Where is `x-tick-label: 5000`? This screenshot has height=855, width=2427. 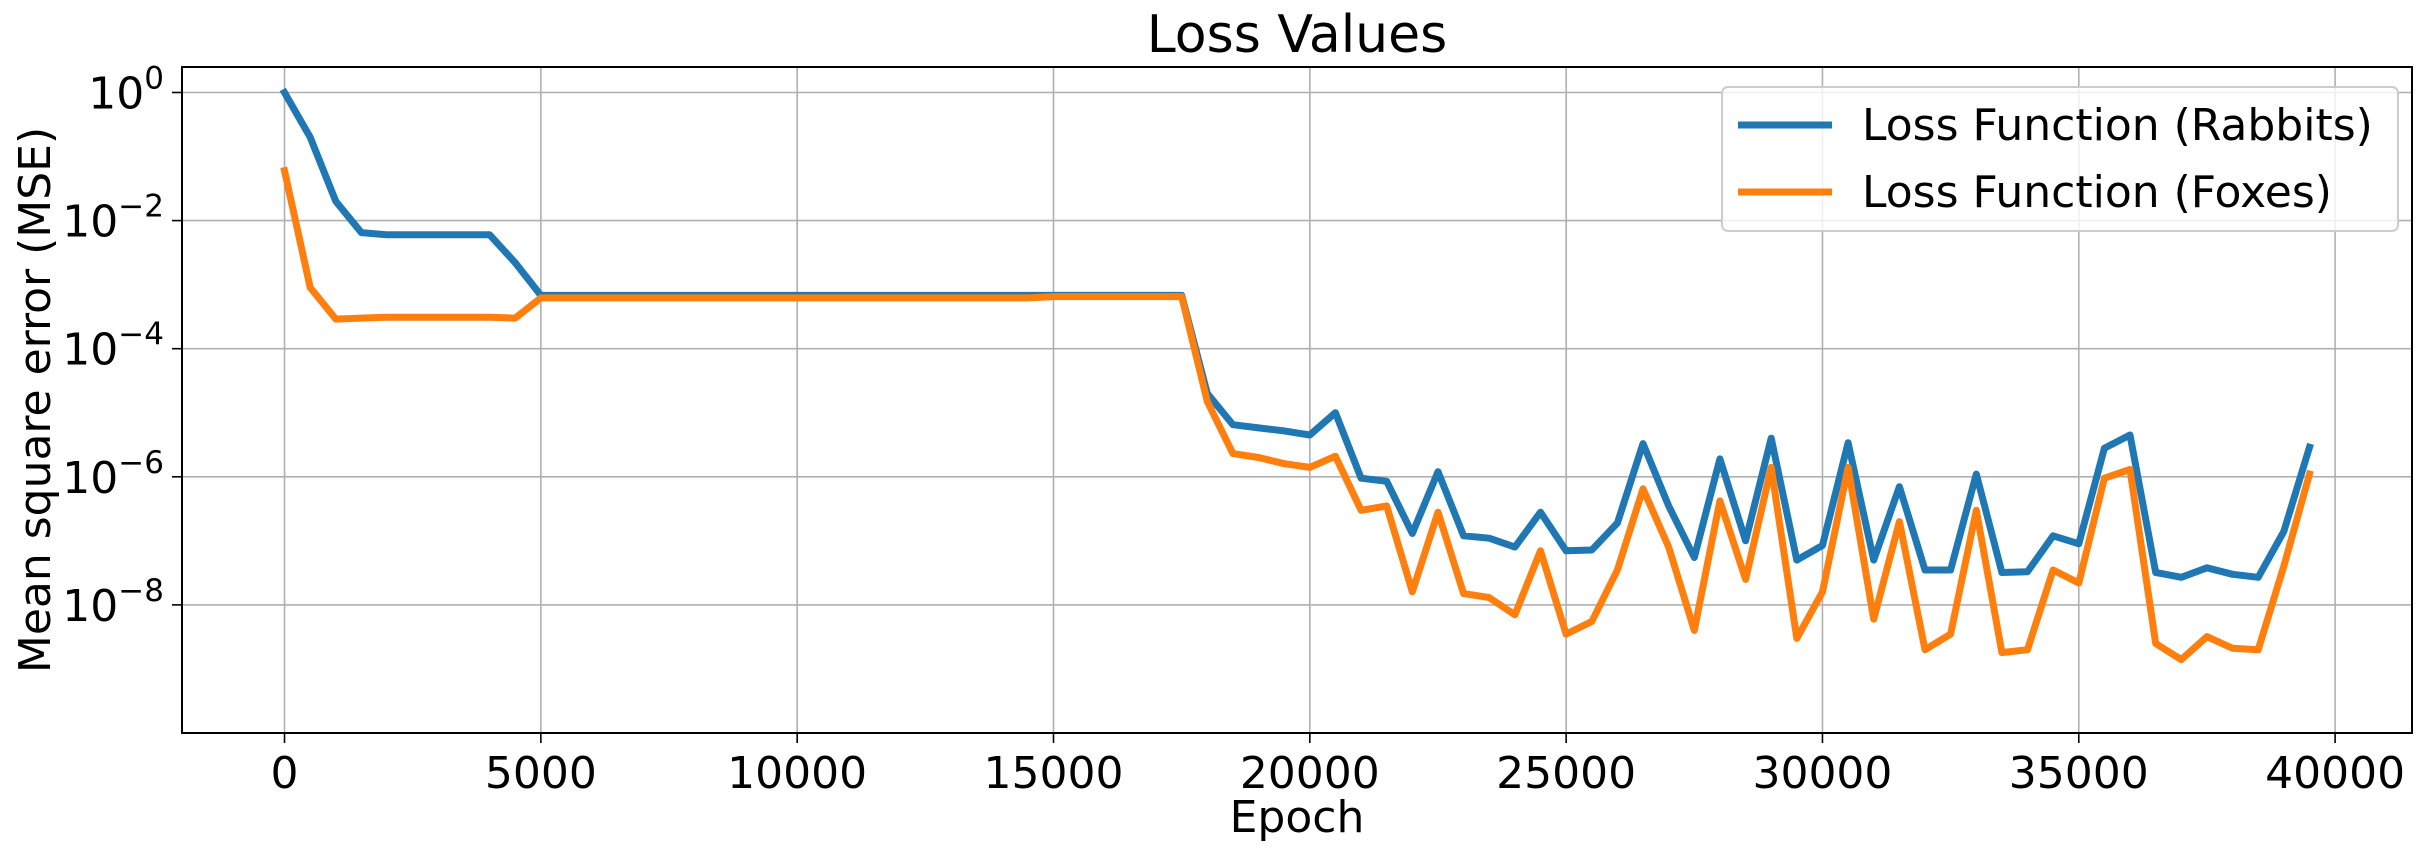
x-tick-label: 5000 is located at coordinates (541, 773).